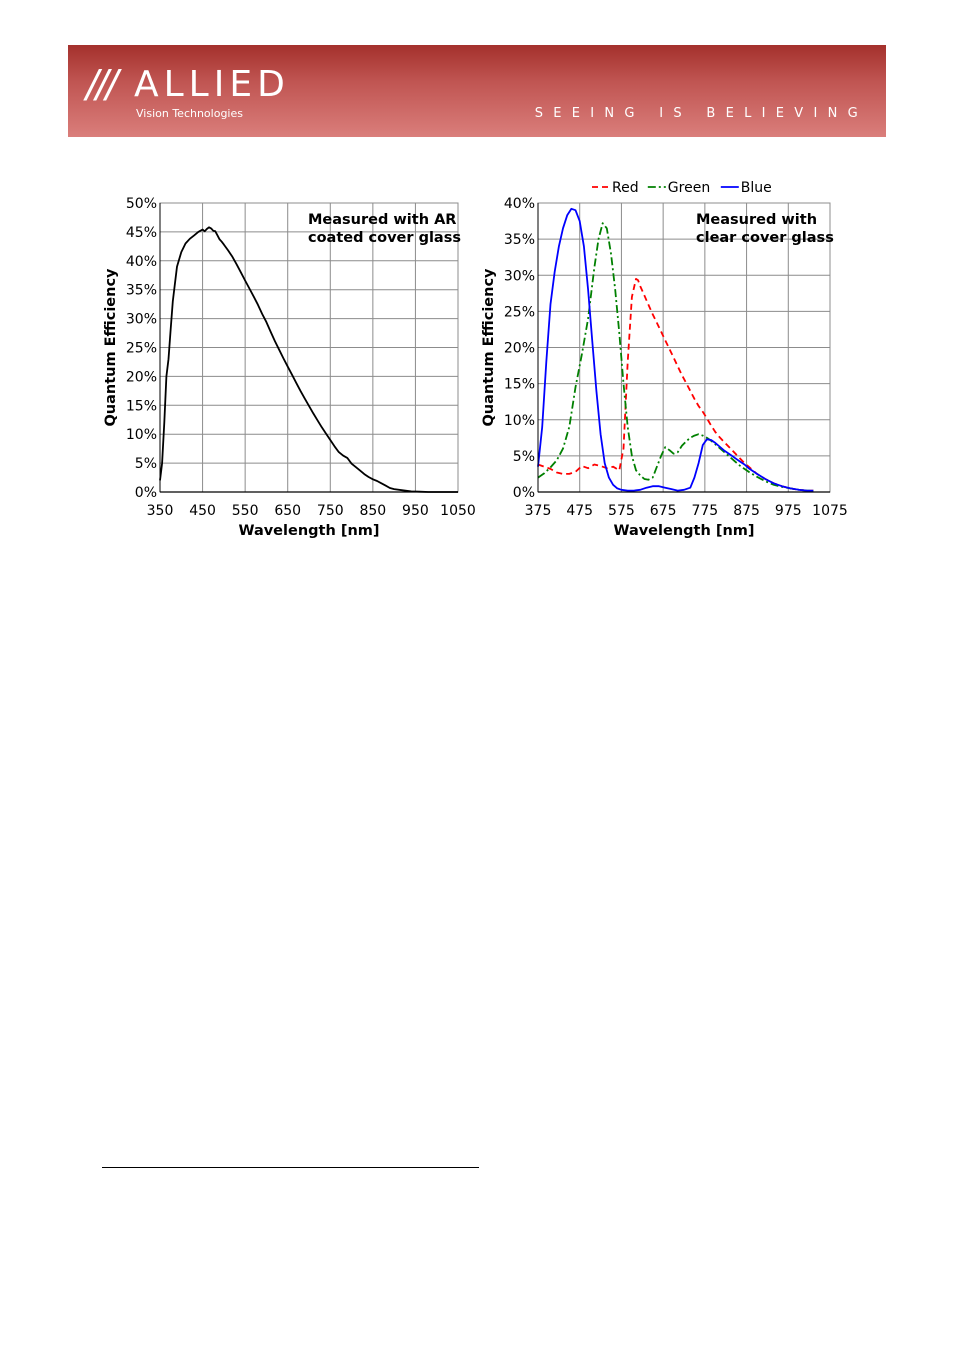 Image resolution: width=954 pixels, height=1350 pixels. What do you see at coordinates (287, 511) in the screenshot?
I see `x-tick-label: 650` at bounding box center [287, 511].